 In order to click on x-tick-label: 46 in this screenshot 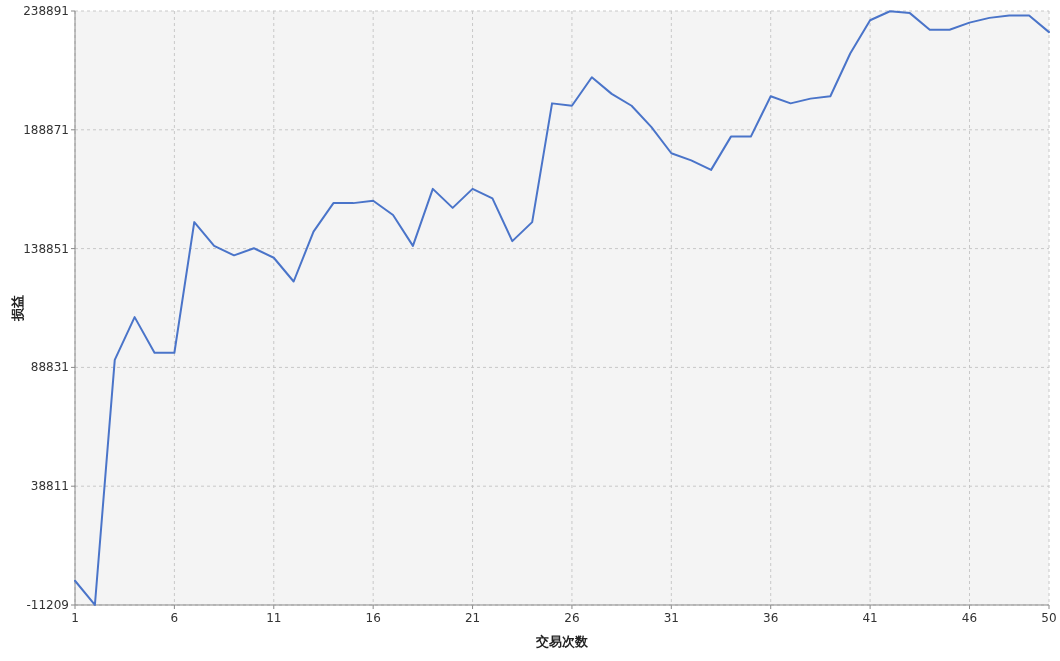, I will do `click(969, 618)`.